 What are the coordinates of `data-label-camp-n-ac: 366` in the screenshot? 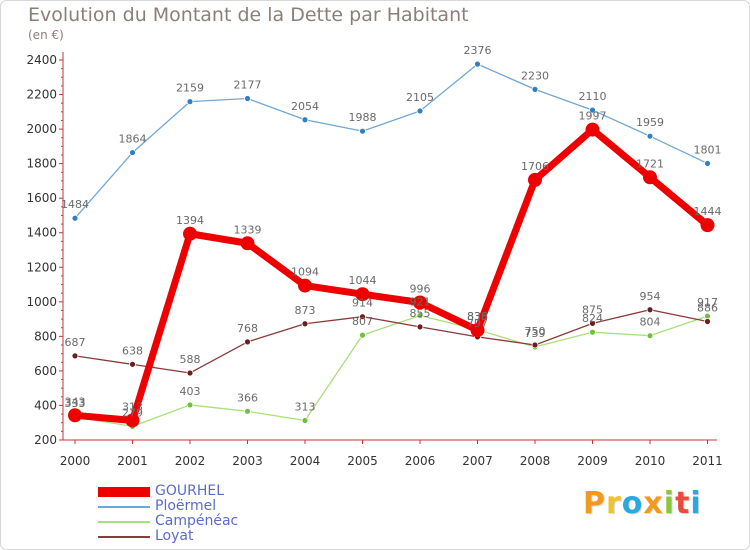 It's located at (247, 397).